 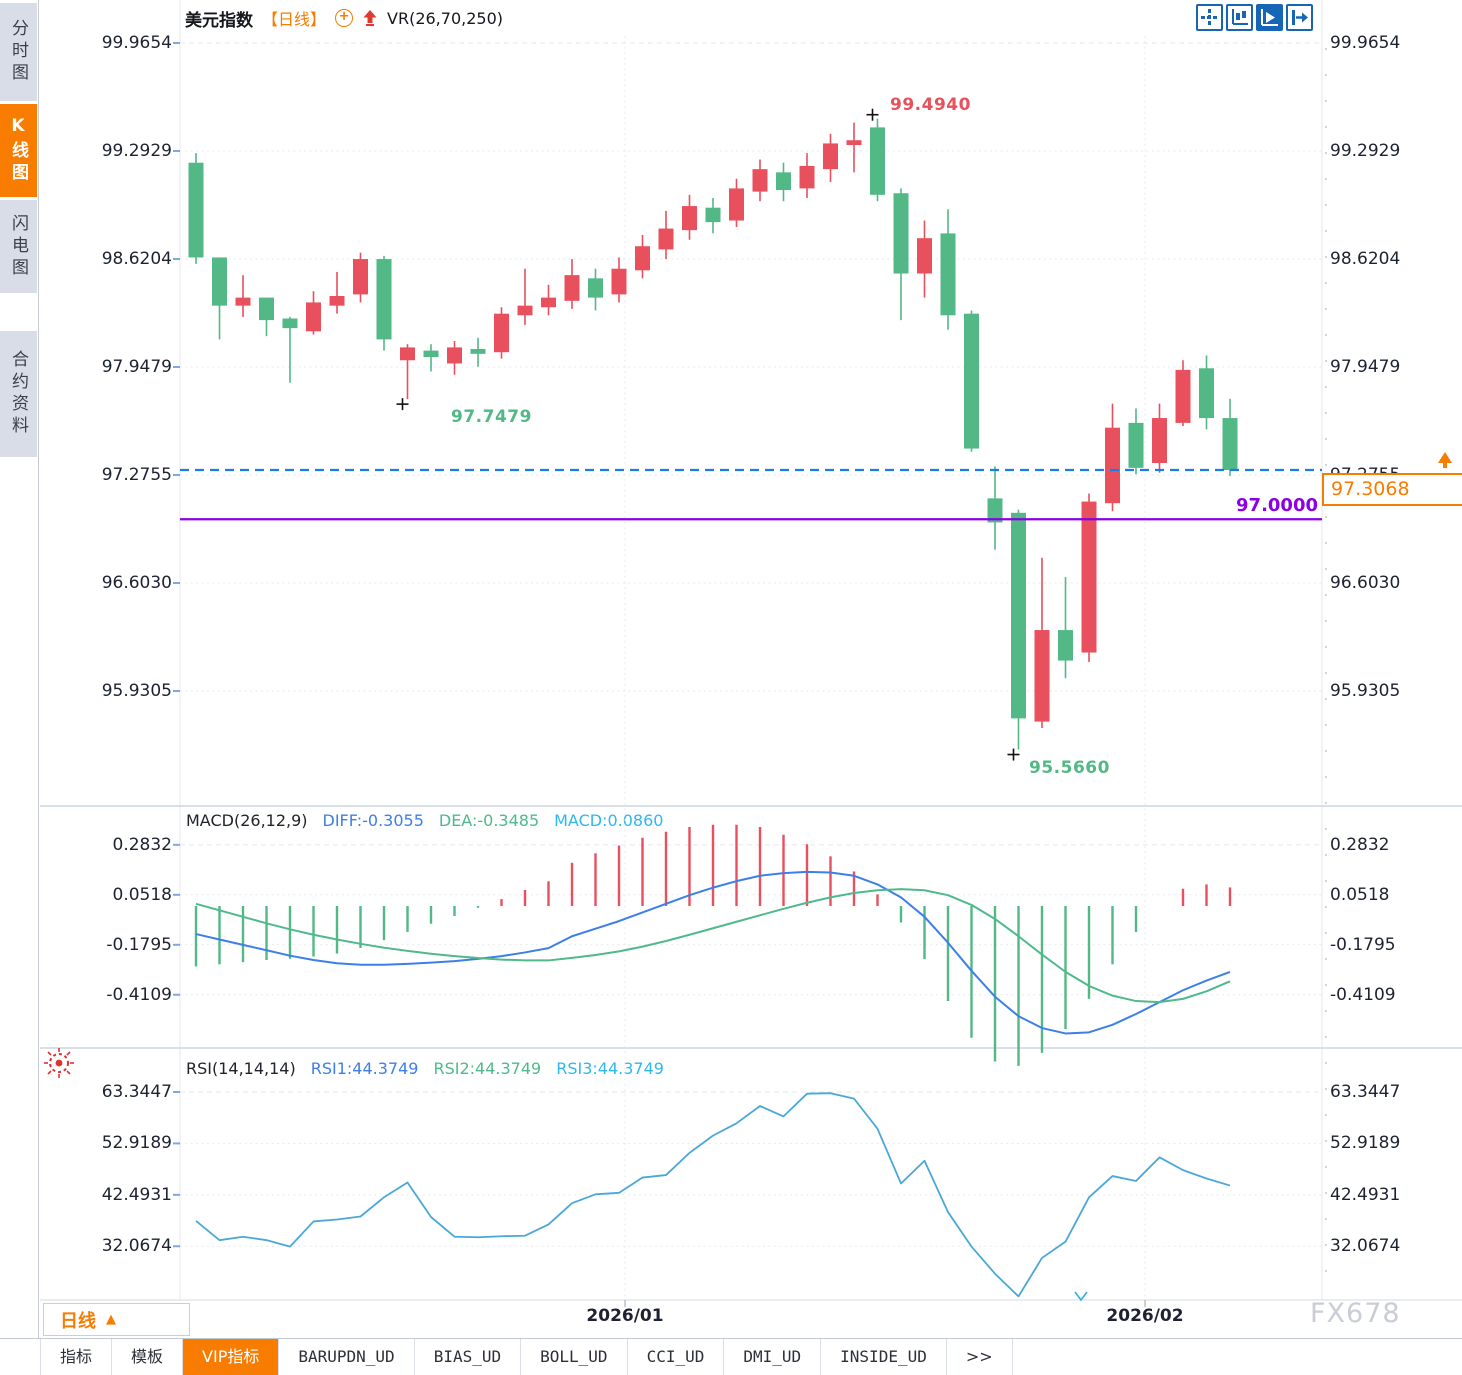 I want to click on tab-INSIDE_UD: INSIDE_UD, so click(x=884, y=1357).